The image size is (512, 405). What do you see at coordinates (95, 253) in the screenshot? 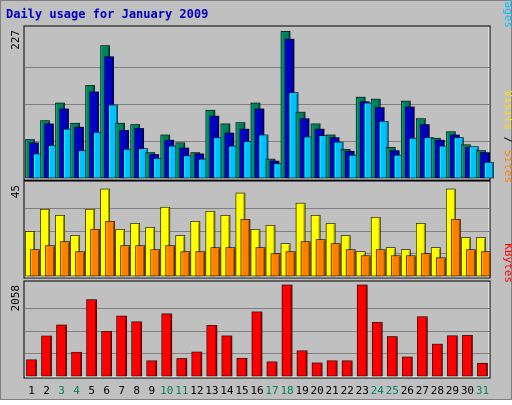
I see `bar-sites-5-body` at bounding box center [95, 253].